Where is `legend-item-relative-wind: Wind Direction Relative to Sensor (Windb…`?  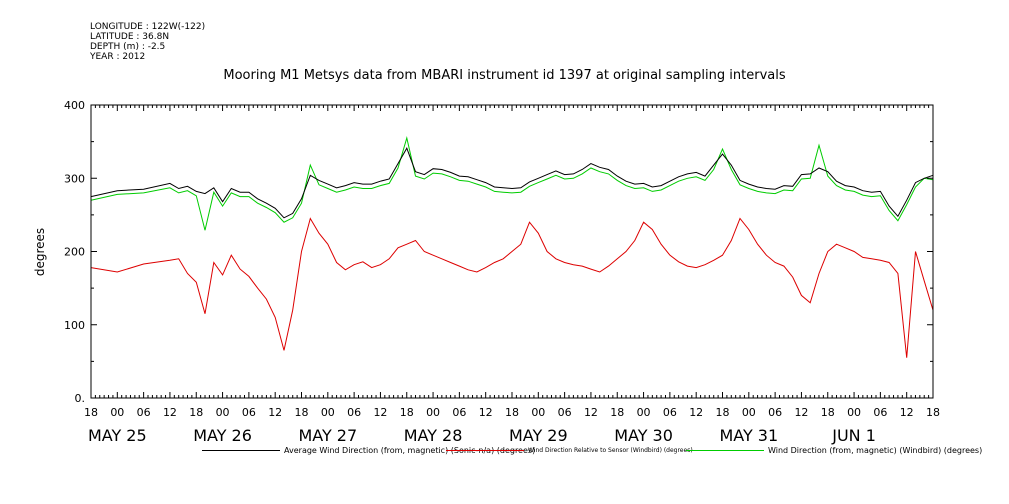
legend-item-relative-wind: Wind Direction Relative to Sensor (Windb… is located at coordinates (569, 450).